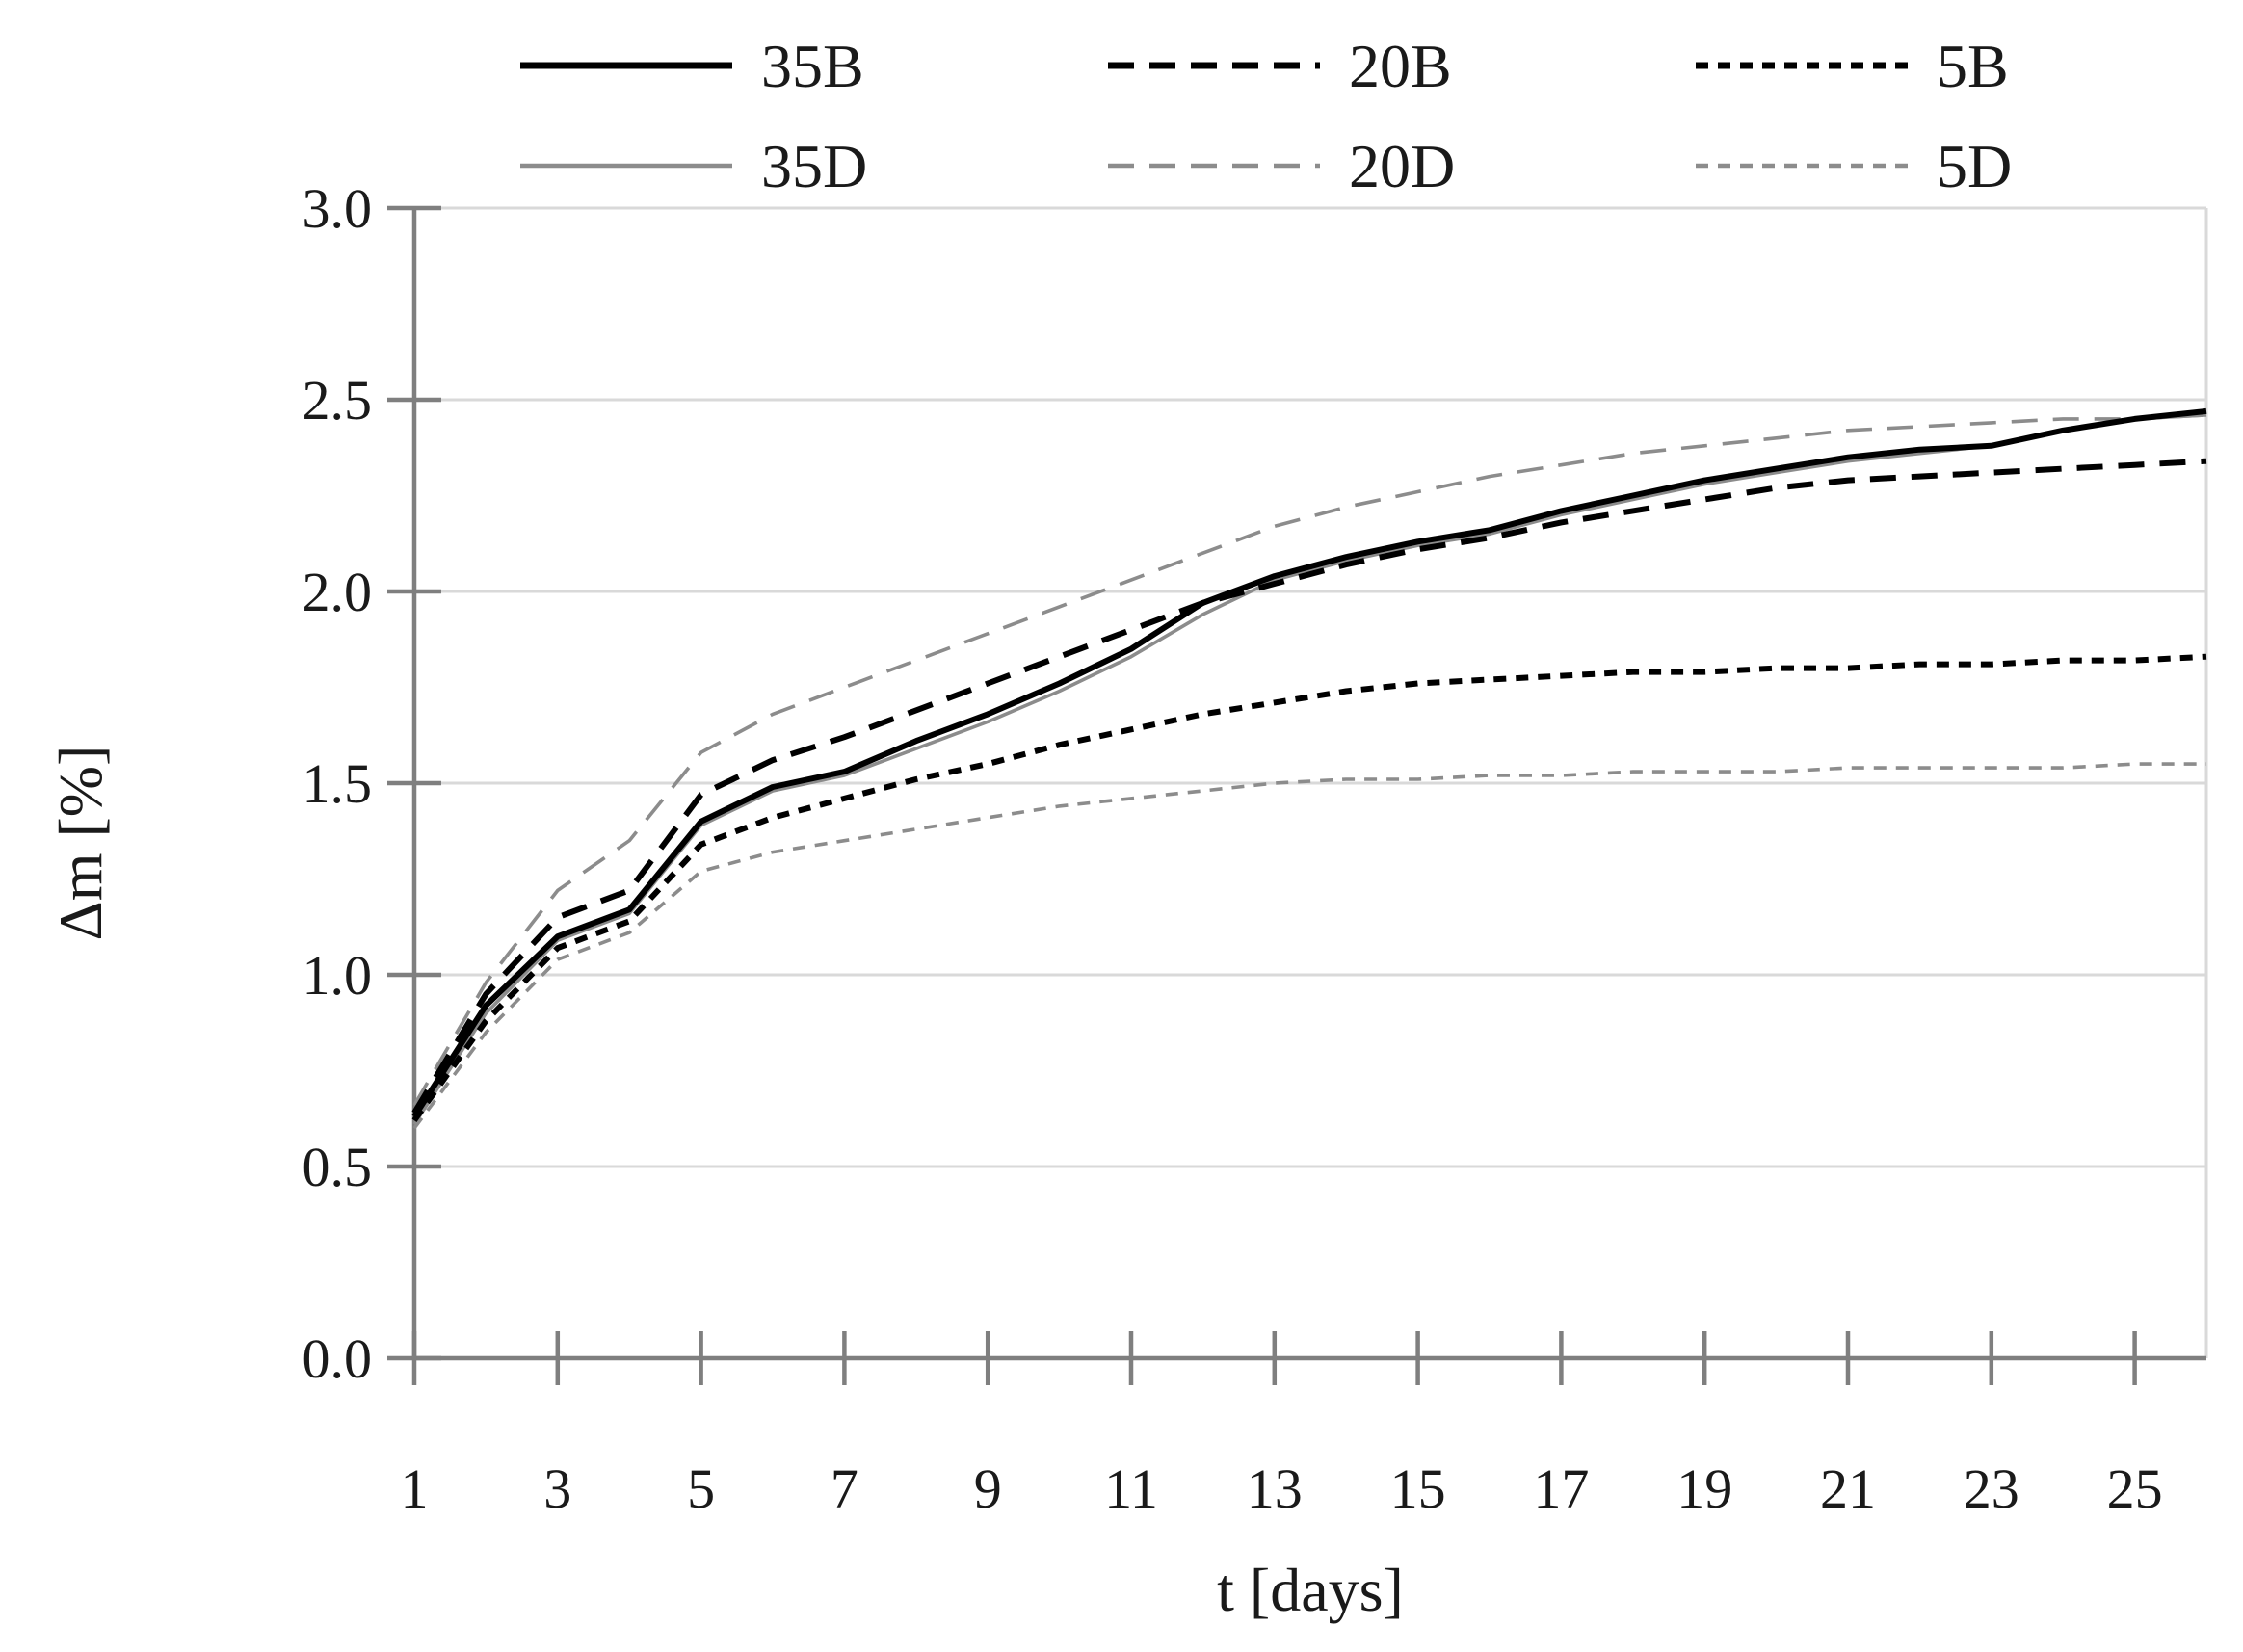 This screenshot has height=1652, width=2243. I want to click on x-tick-label-19: 19, so click(1704, 1488).